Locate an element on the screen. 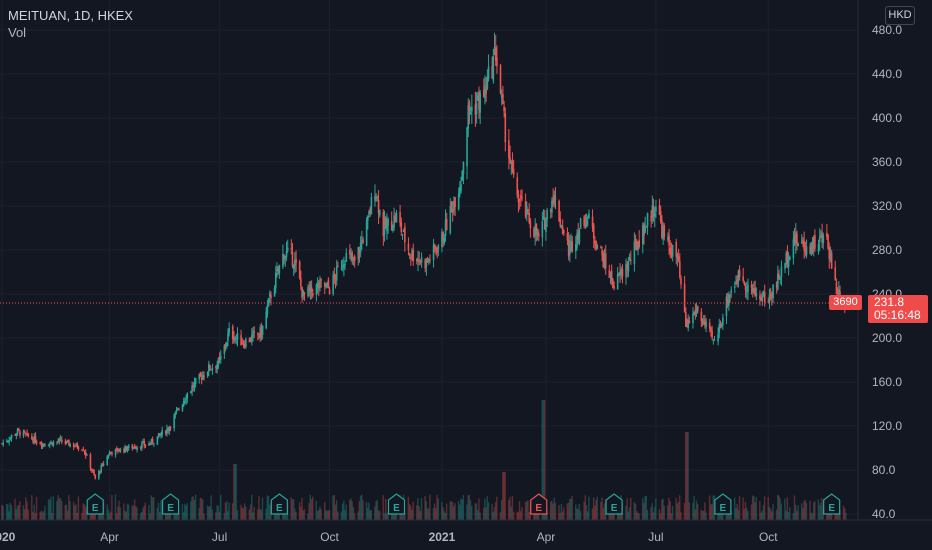  price-tick-label: 320.0 is located at coordinates (887, 206).